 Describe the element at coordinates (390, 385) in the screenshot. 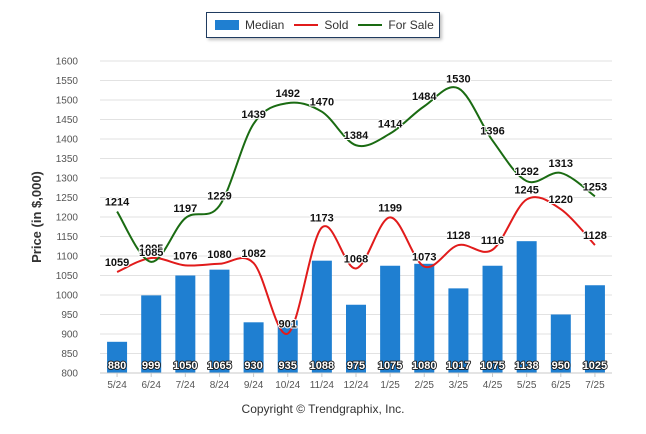

I see `x-tick-label: 1/25` at that location.